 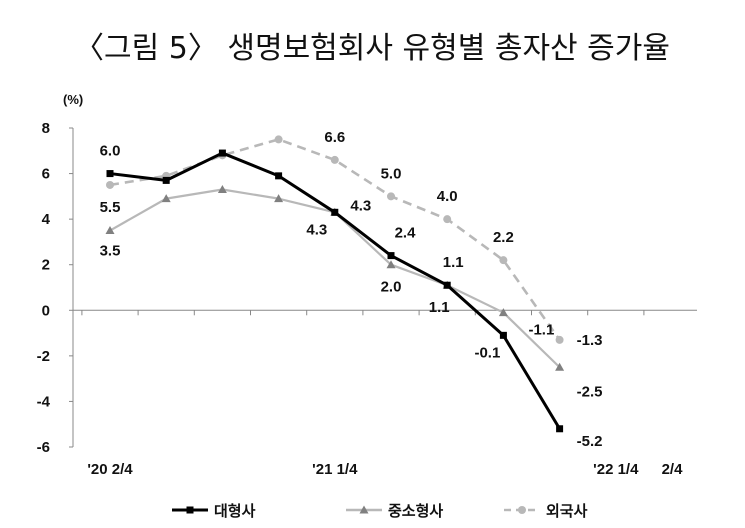 I want to click on legend-item-1: 대형사, so click(x=214, y=511).